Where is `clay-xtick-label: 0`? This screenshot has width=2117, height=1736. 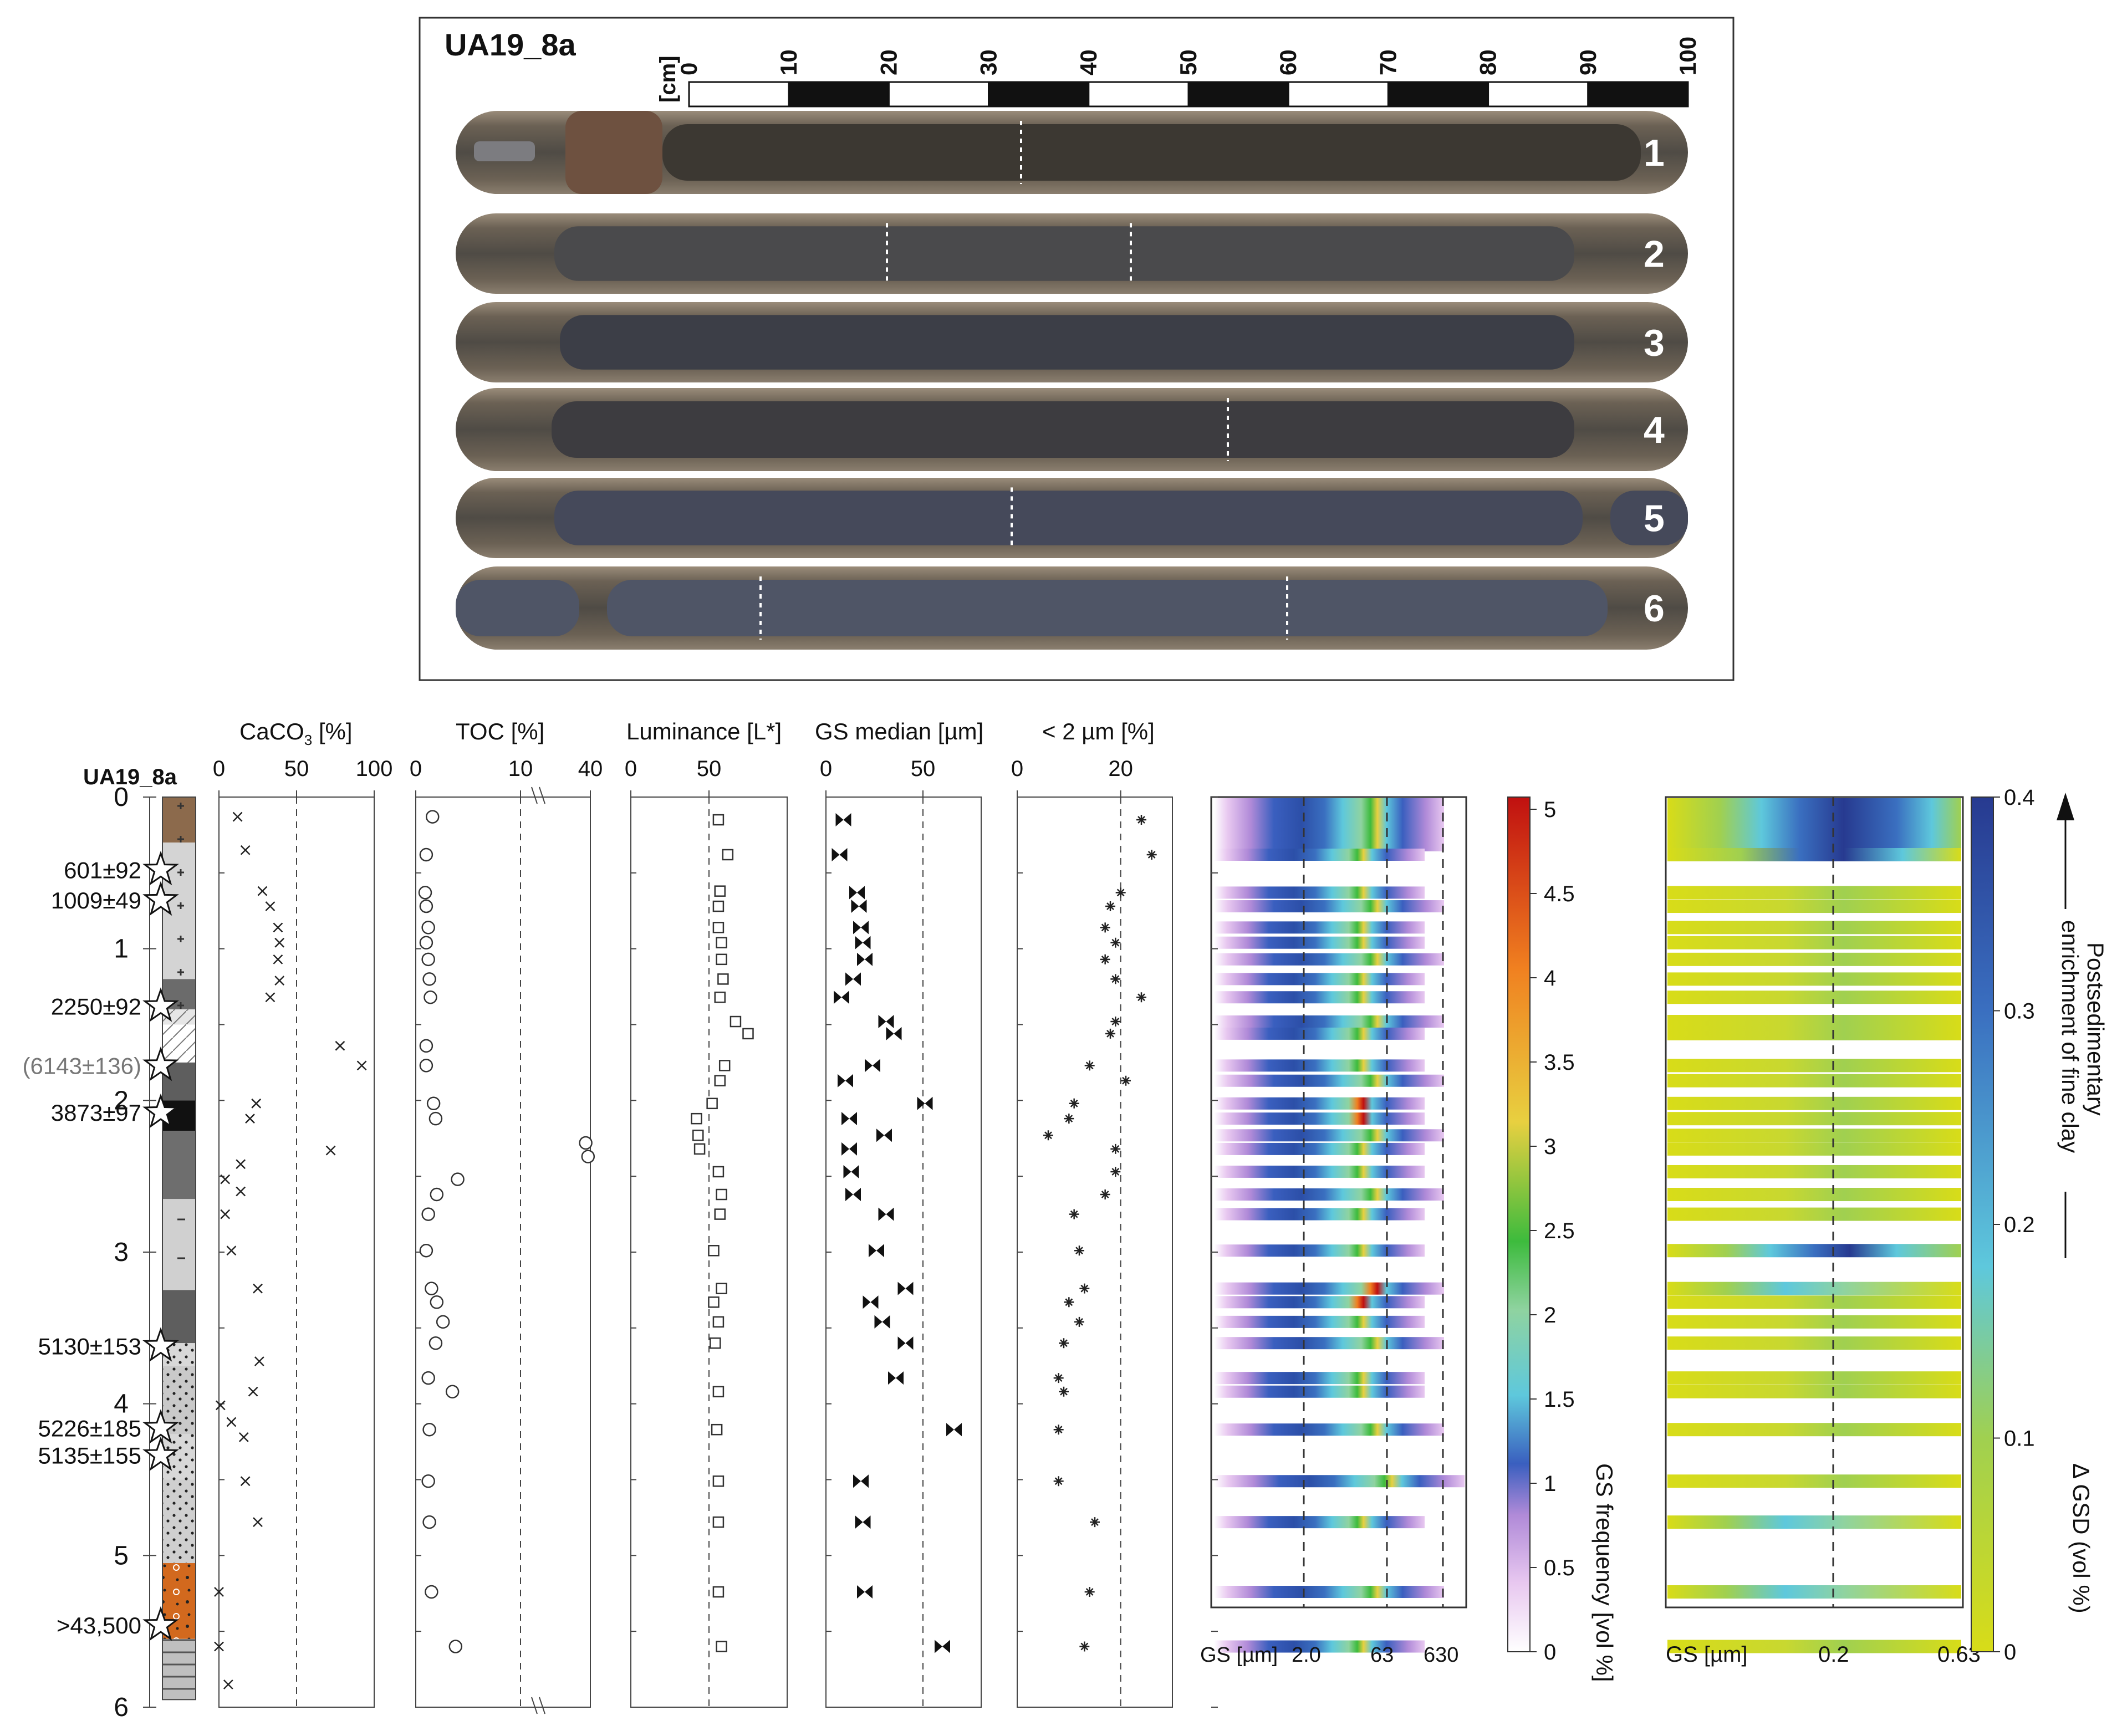 clay-xtick-label: 0 is located at coordinates (1017, 769).